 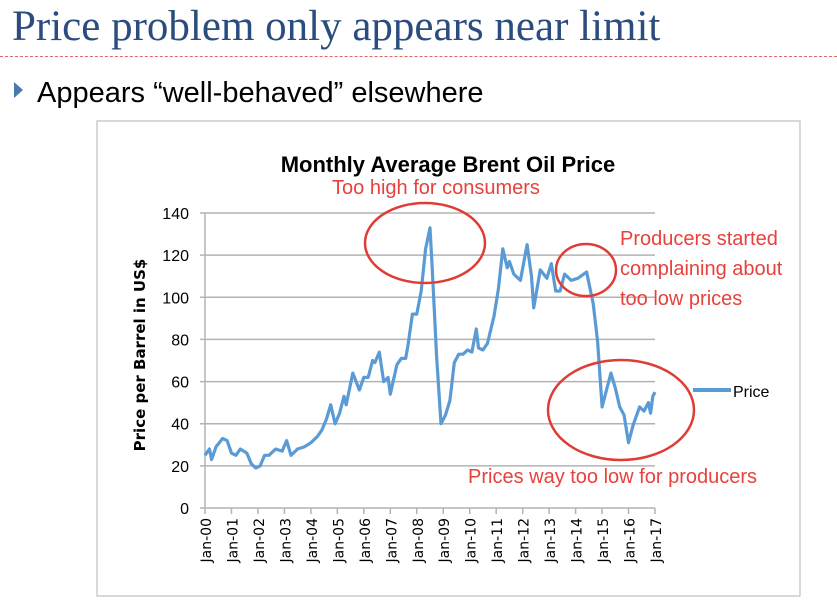 What do you see at coordinates (207, 540) in the screenshot?
I see `x-tick-label: Jan-00` at bounding box center [207, 540].